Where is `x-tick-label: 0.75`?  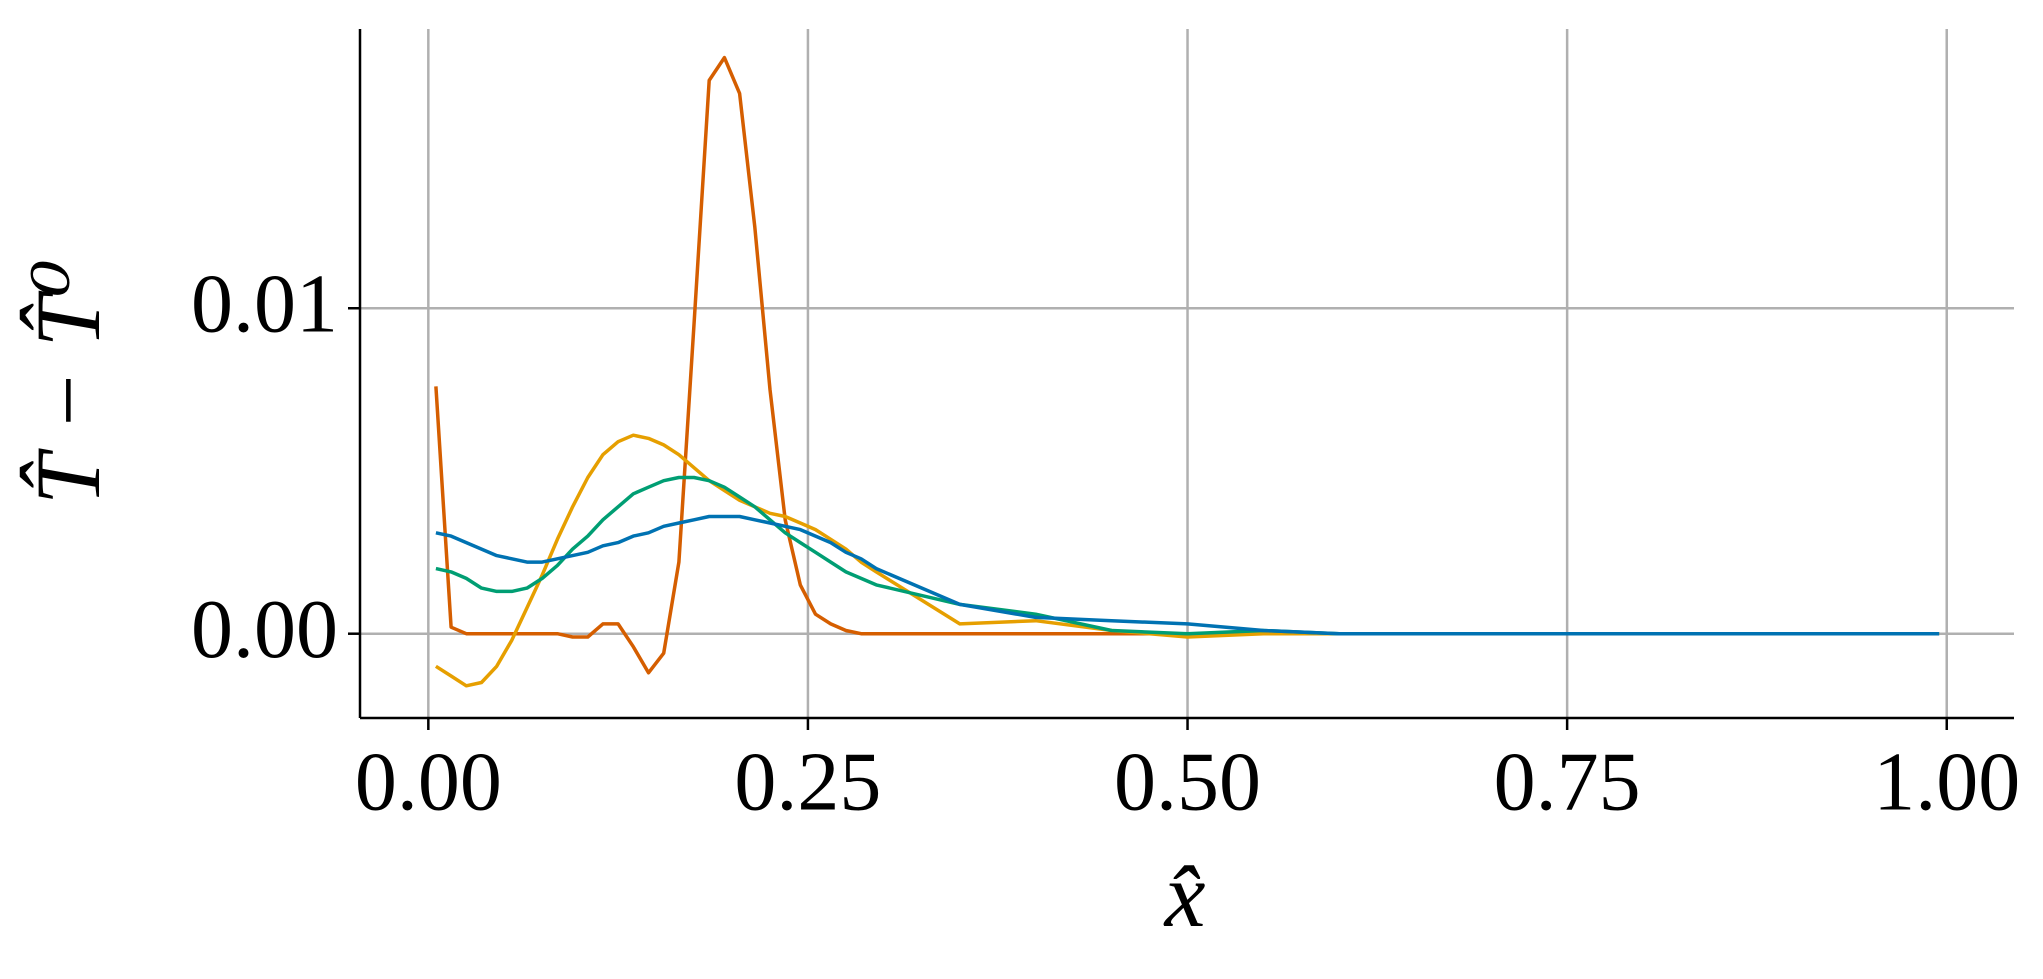
x-tick-label: 0.75 is located at coordinates (1567, 781).